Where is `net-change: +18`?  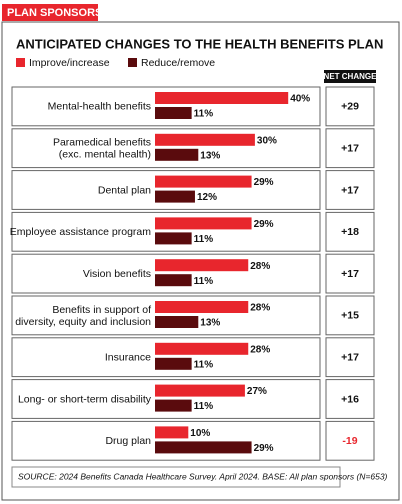
net-change: +18 is located at coordinates (350, 232).